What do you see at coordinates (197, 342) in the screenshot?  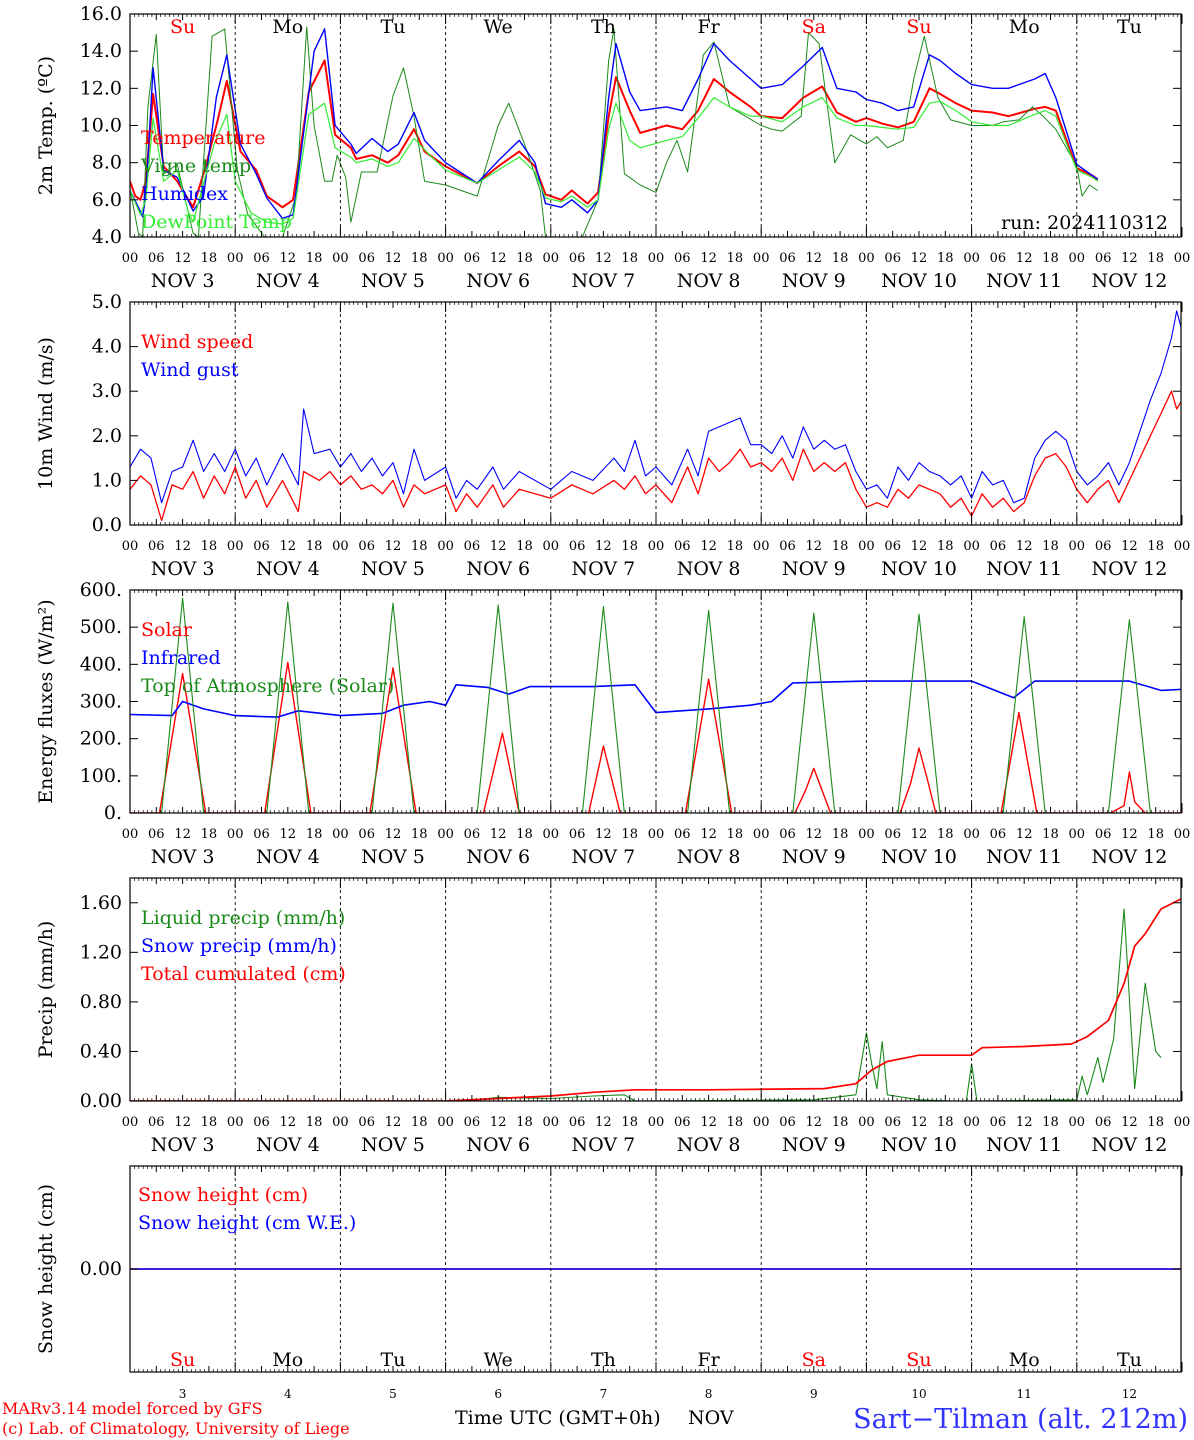 I see `legend-entry: Wind speed` at bounding box center [197, 342].